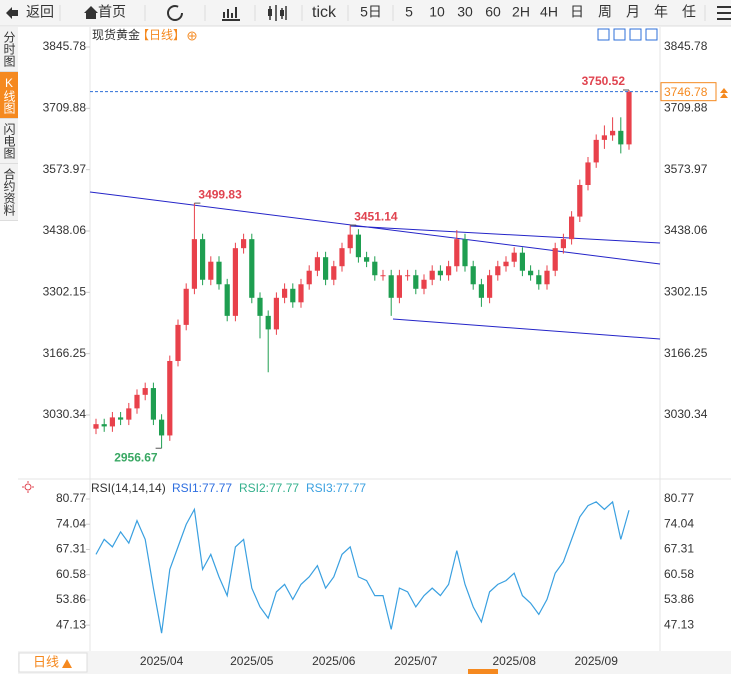 This screenshot has width=731, height=674. I want to click on rsi-legend: RSI1:77.77, so click(202, 488).